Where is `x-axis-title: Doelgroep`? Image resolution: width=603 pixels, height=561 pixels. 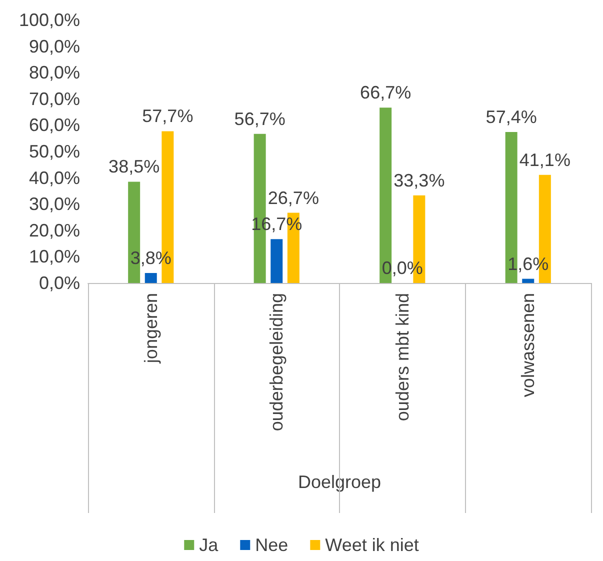 x-axis-title: Doelgroep is located at coordinates (340, 482).